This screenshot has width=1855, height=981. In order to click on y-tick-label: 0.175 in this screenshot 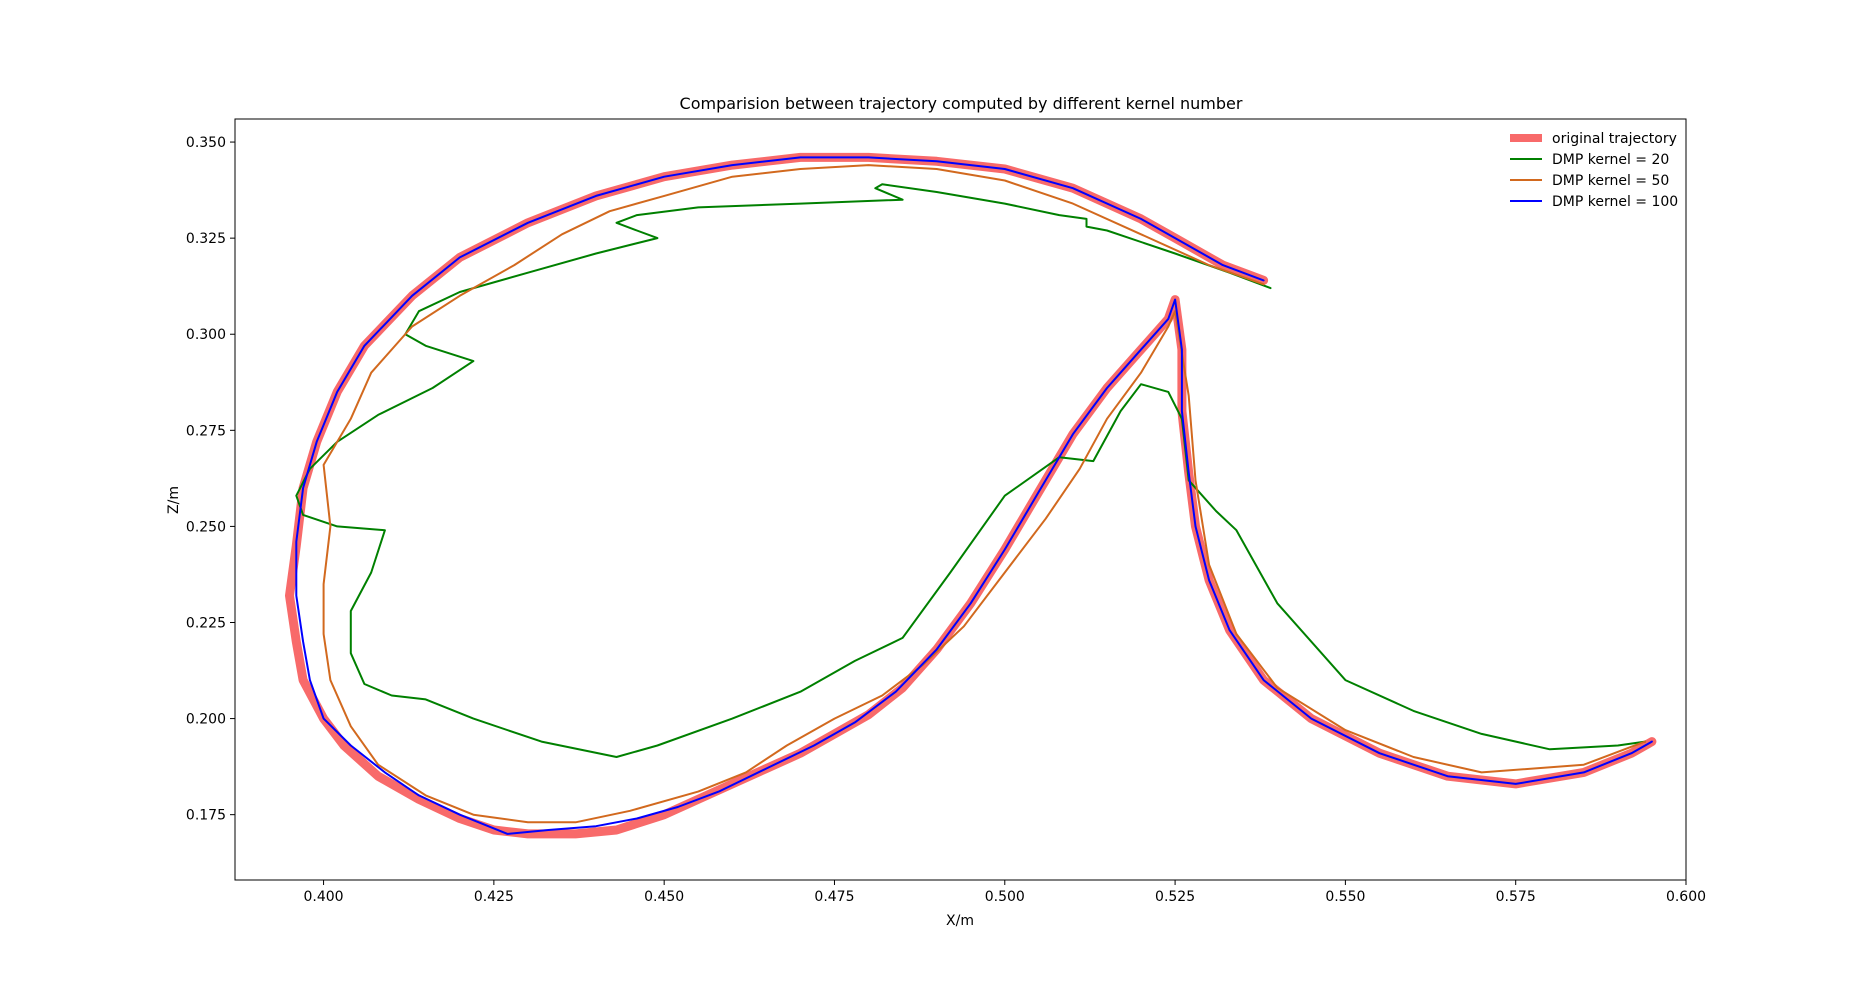, I will do `click(206, 816)`.